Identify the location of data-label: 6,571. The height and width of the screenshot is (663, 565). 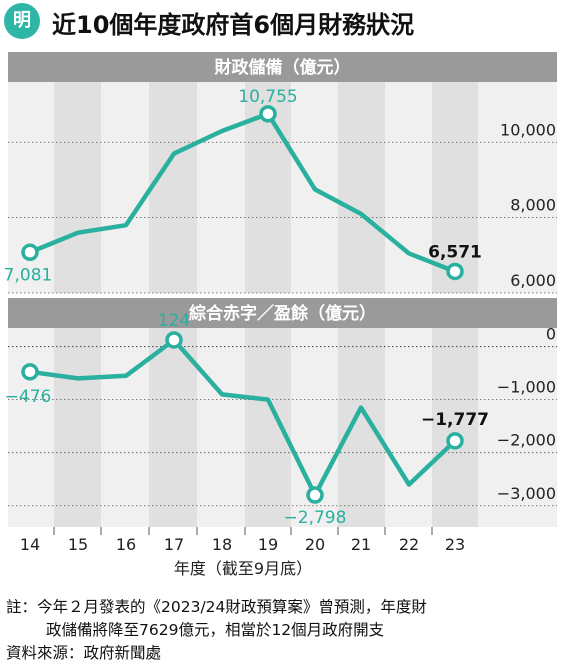
(455, 252).